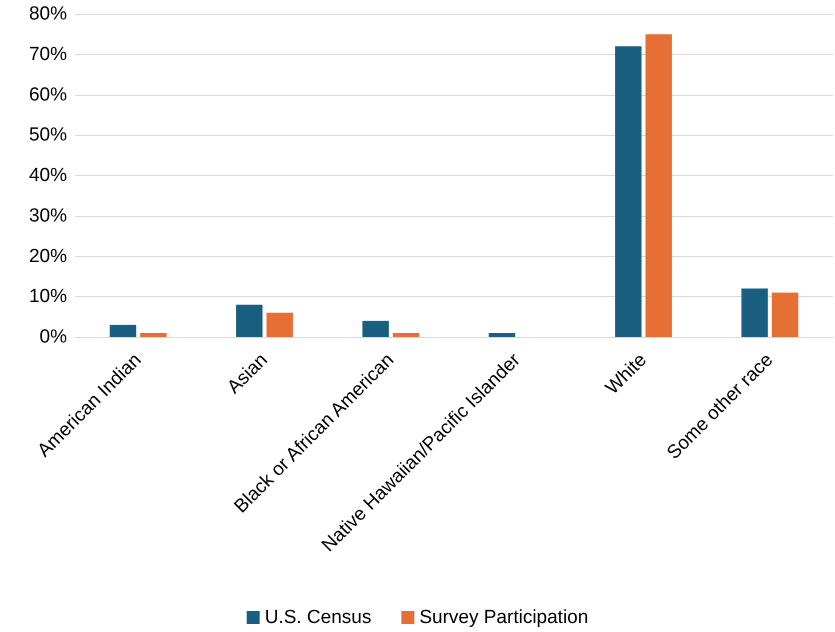  Describe the element at coordinates (48, 14) in the screenshot. I see `y-tick-label: 80%` at that location.